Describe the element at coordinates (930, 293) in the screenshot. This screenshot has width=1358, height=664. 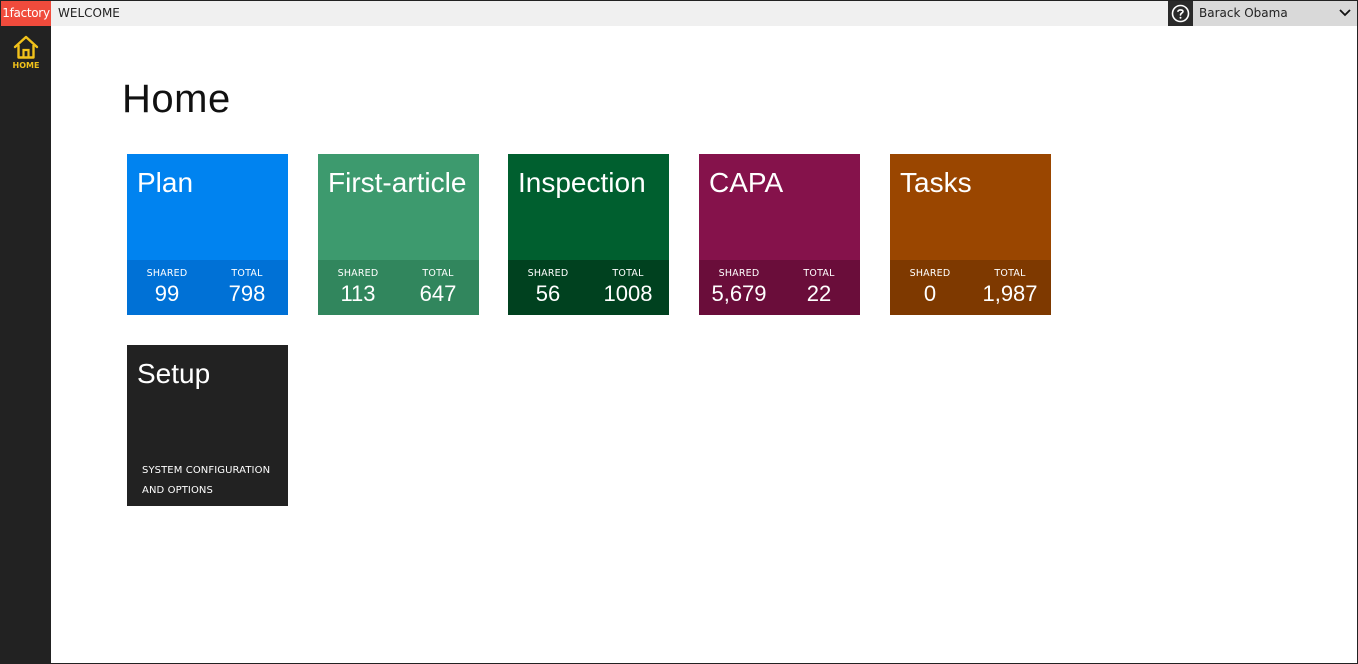
I see `shared-count: 0` at that location.